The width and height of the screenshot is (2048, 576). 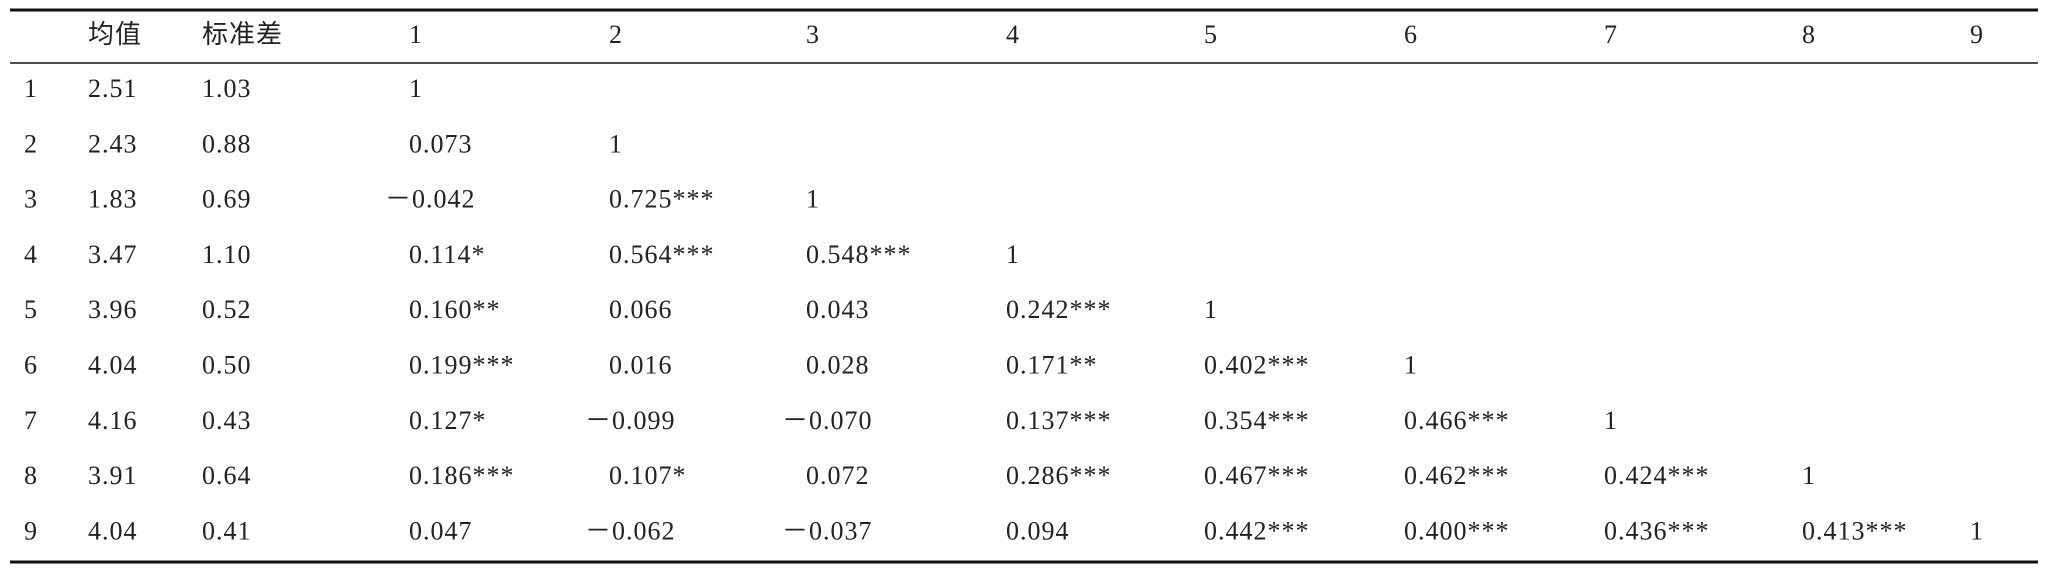 What do you see at coordinates (227, 475) in the screenshot?
I see `cell: 0.64` at bounding box center [227, 475].